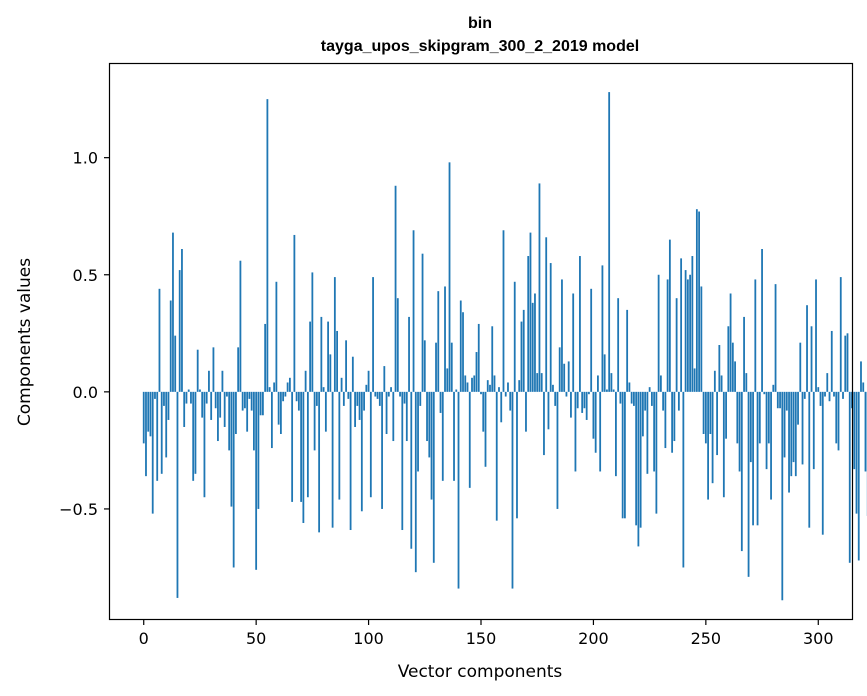 The height and width of the screenshot is (696, 867). Describe the element at coordinates (85, 275) in the screenshot. I see `y-tick-label: 0.5` at that location.